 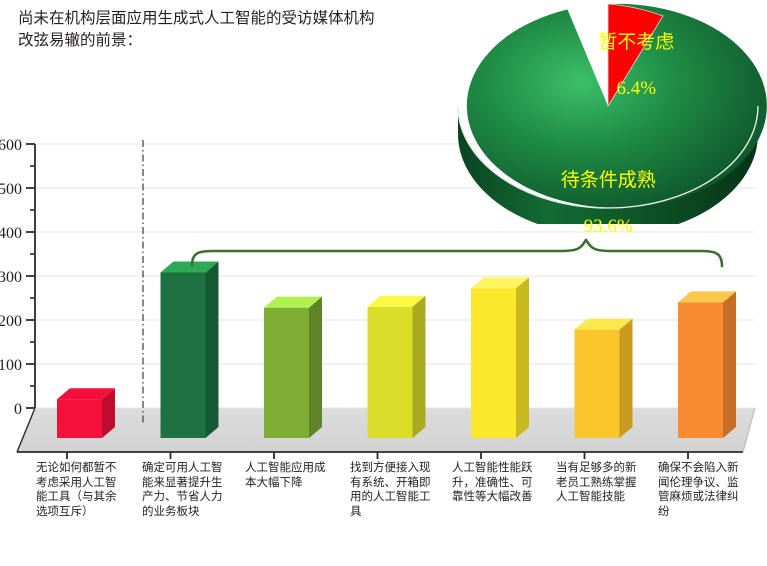 I want to click on x-category-label-1: 确定可用人工智能来显著提升生产力、节省人力的业务板块, so click(x=182, y=490).